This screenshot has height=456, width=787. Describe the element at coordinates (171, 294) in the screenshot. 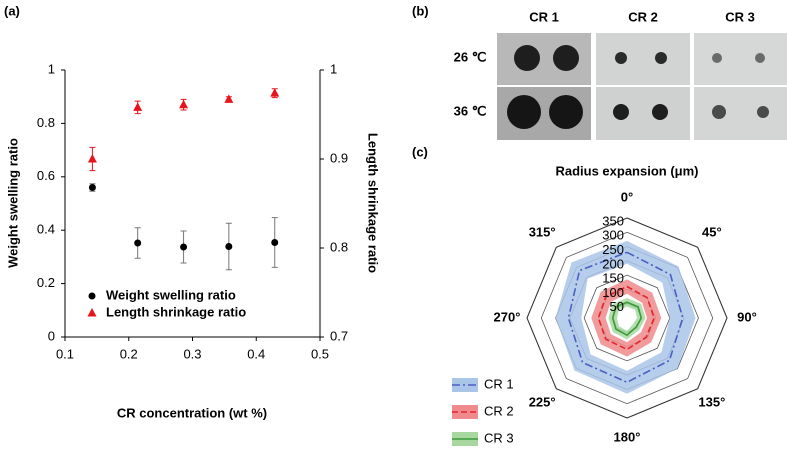

I see `legend-label: Weight swelling ratio` at that location.